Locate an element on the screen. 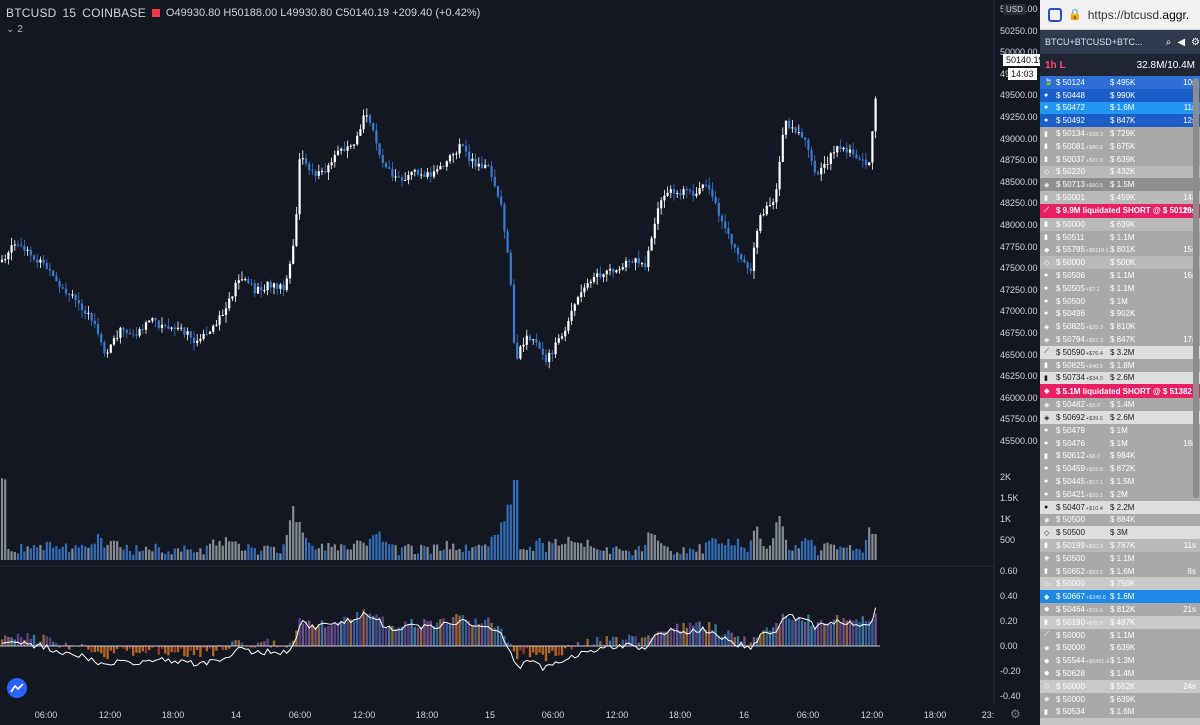 This screenshot has width=1200, height=725. trade-row: ◈ $ 50500 $ 1.1M is located at coordinates (1120, 558).